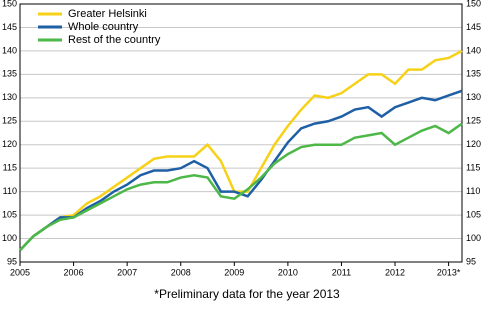  Describe the element at coordinates (473, 74) in the screenshot. I see `y-tick-label-right: 135` at that location.